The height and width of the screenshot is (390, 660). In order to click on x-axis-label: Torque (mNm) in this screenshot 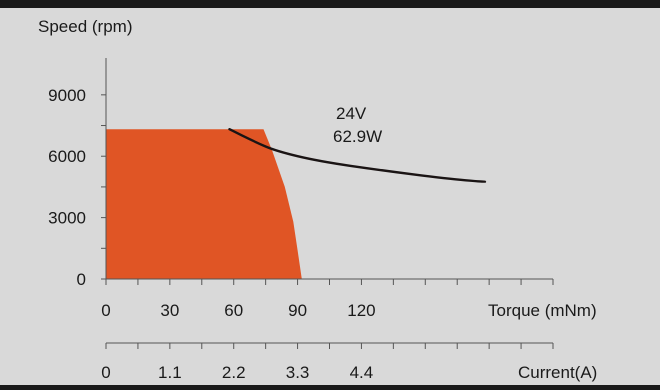, I will do `click(542, 310)`.